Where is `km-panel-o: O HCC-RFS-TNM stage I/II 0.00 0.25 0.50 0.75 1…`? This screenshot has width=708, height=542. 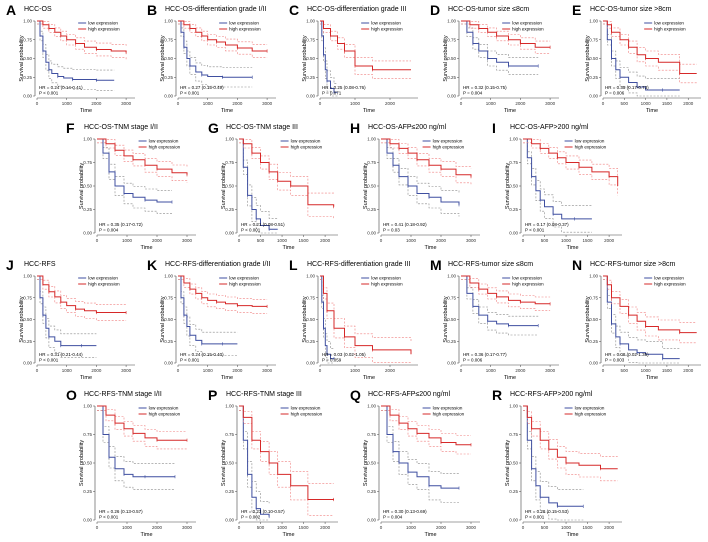
km-panel-o: O HCC-RFS-TNM stage I/II 0.00 0.25 0.50 0.75 1… is located at coordinates (131, 462).